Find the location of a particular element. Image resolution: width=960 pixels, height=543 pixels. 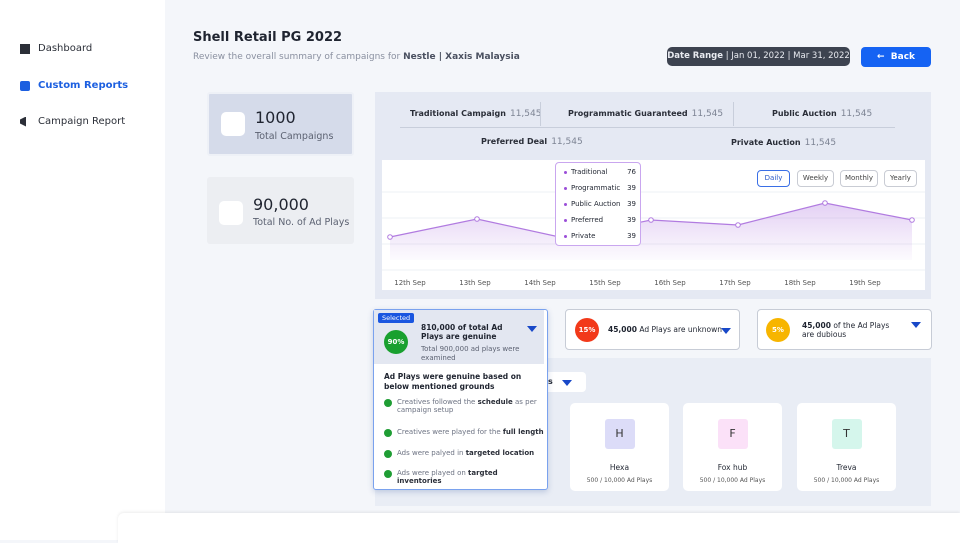

ground-item: Ads were palyed in targeted location is located at coordinates (464, 453).